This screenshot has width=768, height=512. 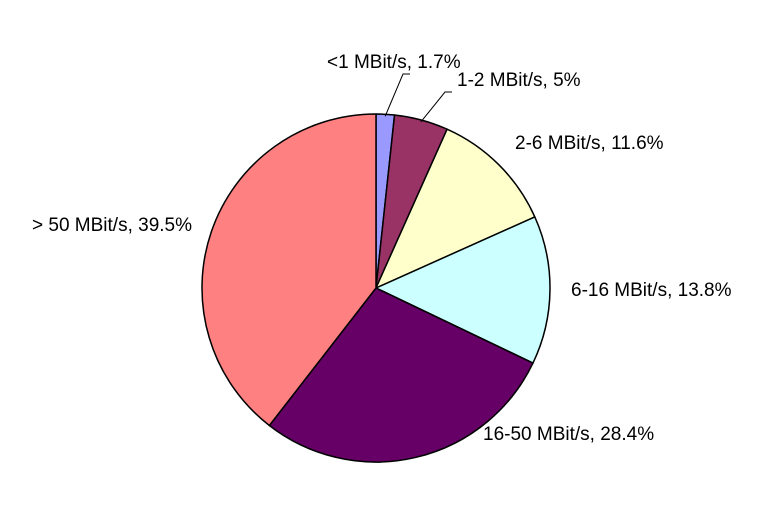 What do you see at coordinates (519, 80) in the screenshot?
I see `slice-label-1-2-mbit-s: 1-2 MBit/s, 5%` at bounding box center [519, 80].